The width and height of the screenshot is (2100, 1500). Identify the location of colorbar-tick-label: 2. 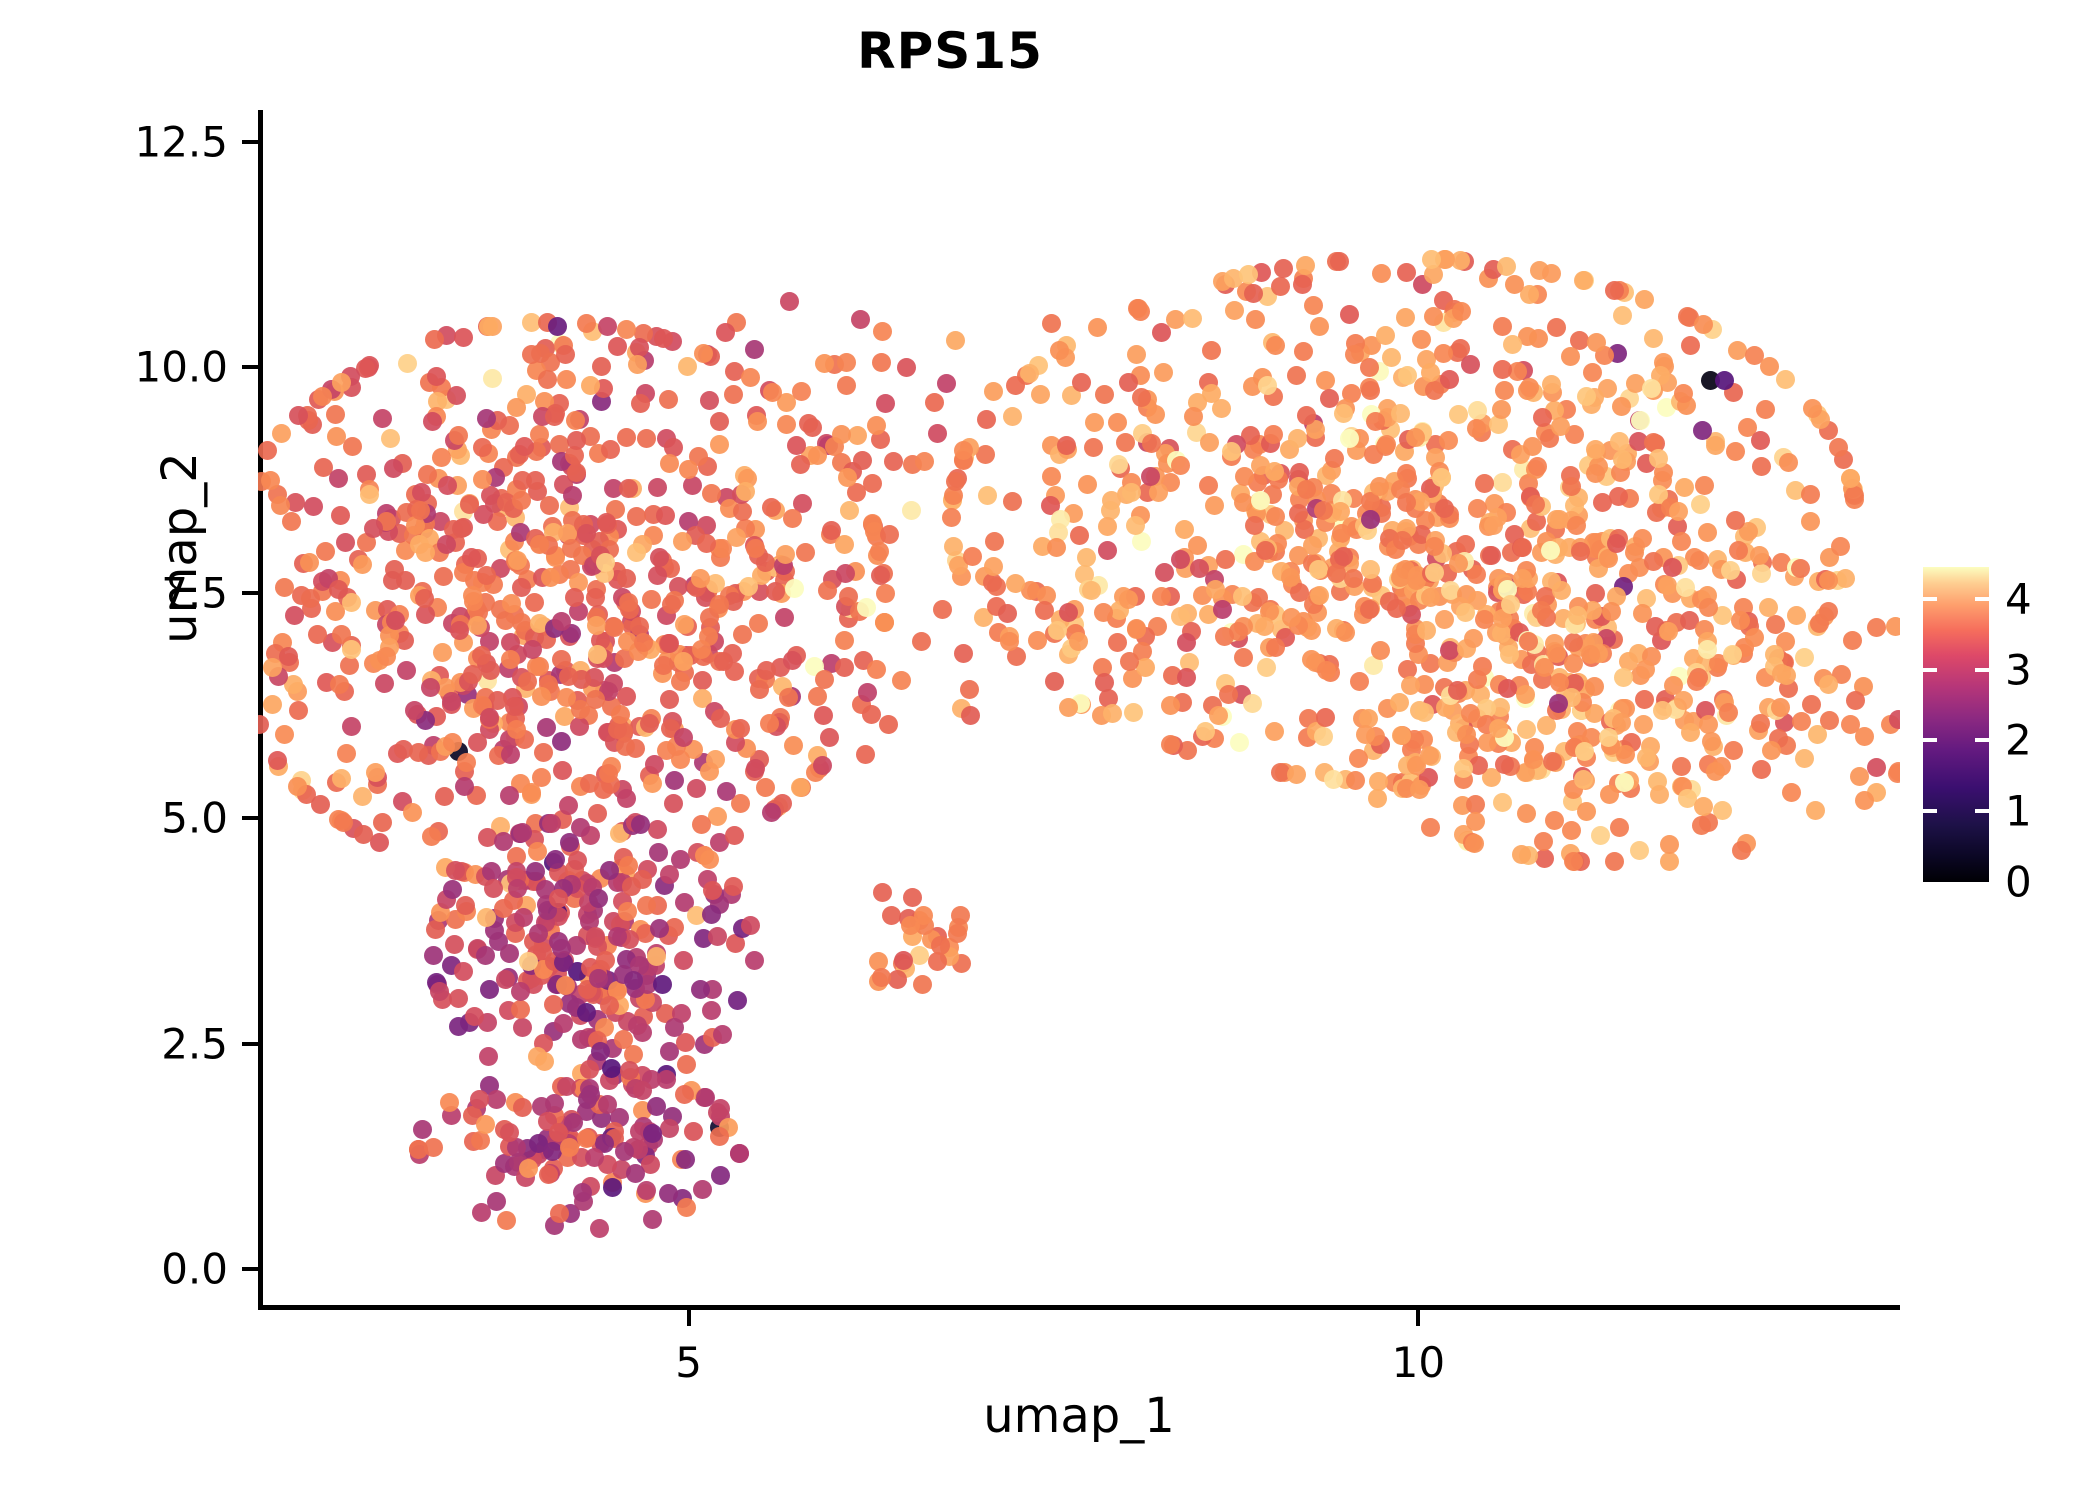
(2018, 740).